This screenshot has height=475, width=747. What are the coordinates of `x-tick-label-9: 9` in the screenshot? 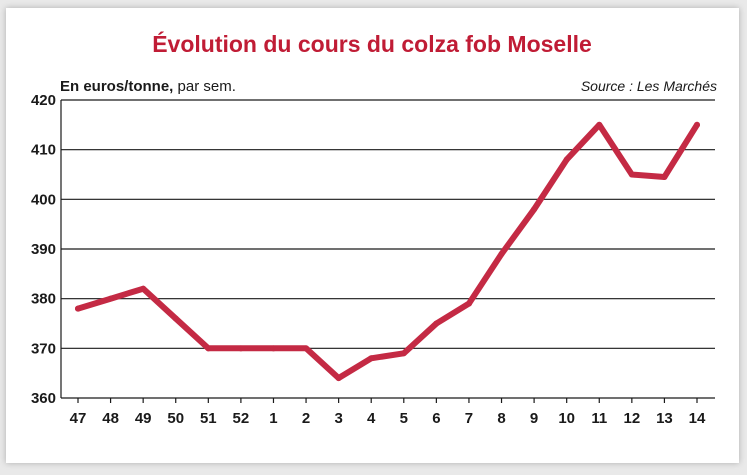 It's located at (534, 418).